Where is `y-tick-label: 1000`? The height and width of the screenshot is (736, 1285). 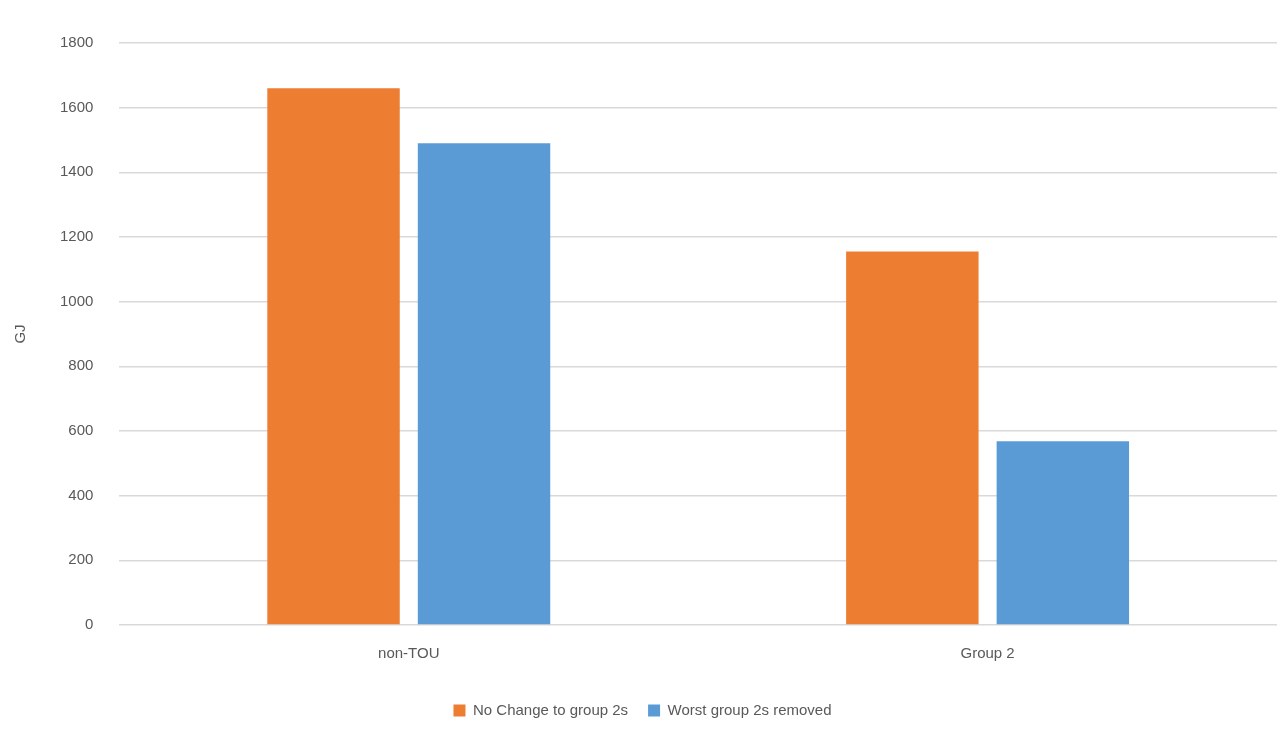
y-tick-label: 1000 is located at coordinates (76, 300).